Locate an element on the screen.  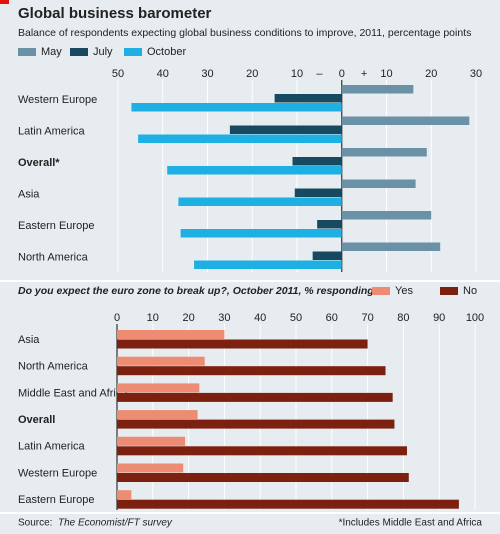
category-label: Middle East and Africa is located at coordinates (73, 393).